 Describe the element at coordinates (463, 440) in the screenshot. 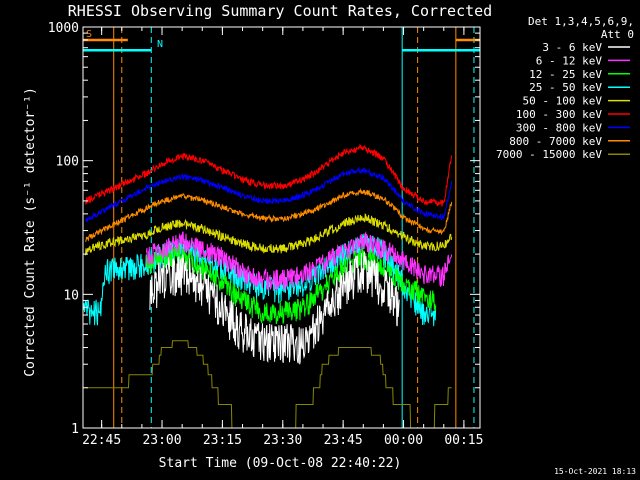

I see `x-tick-label-6: 00:15` at that location.